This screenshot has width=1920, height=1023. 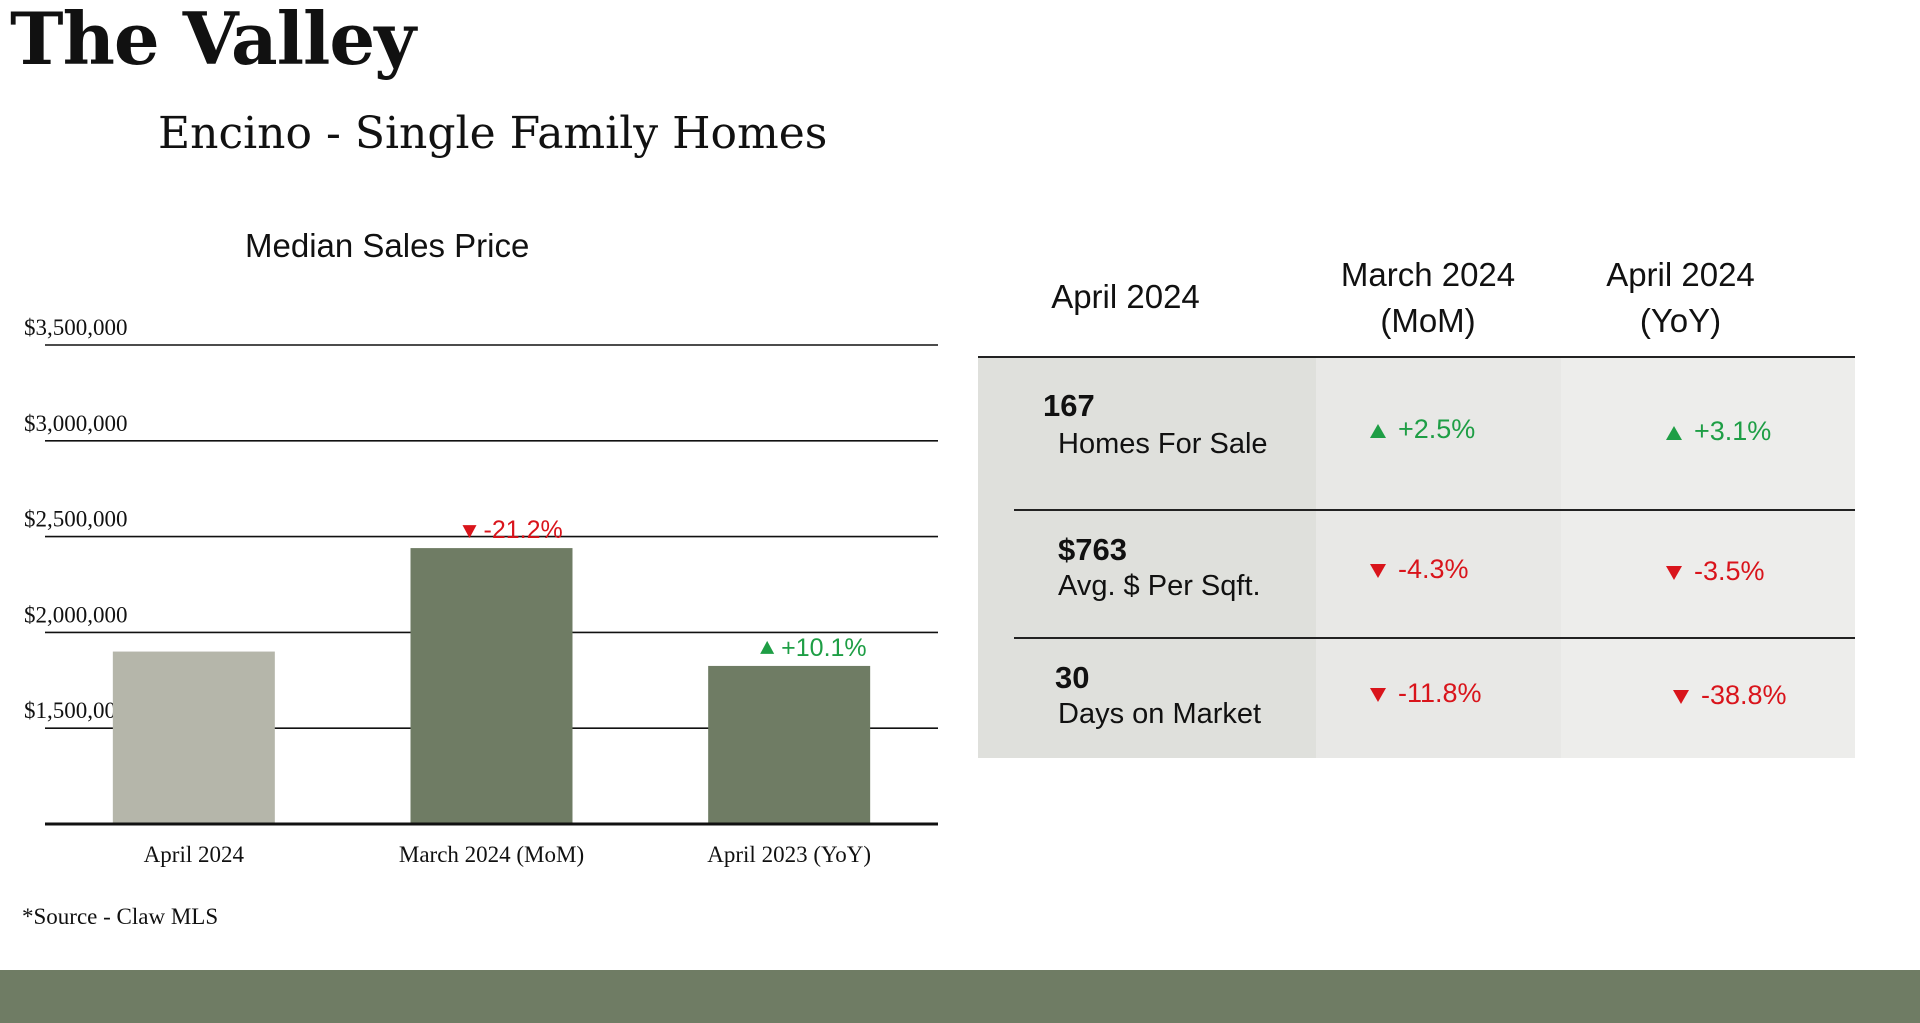 I want to click on yoy-change: +3.1%, so click(x=1718, y=431).